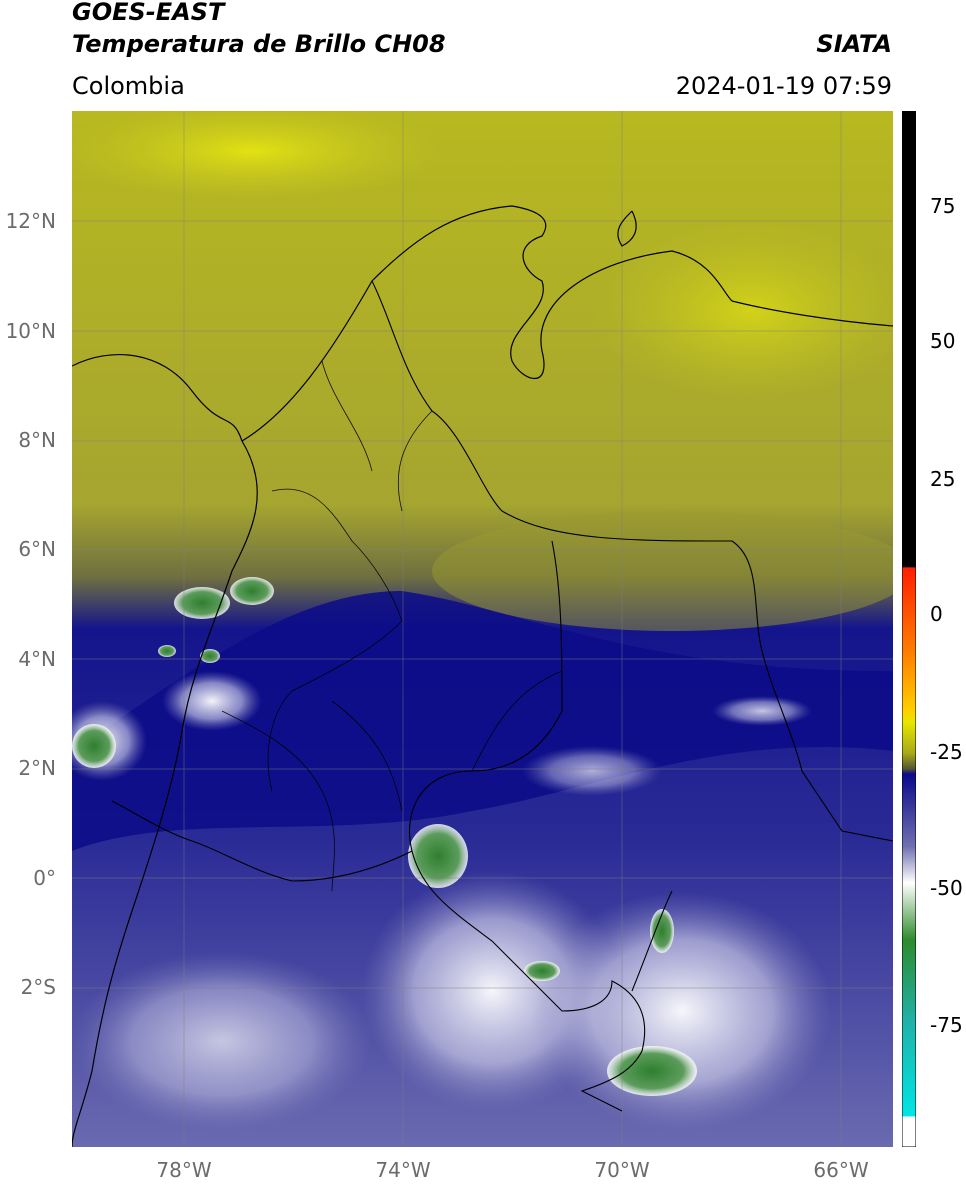  Describe the element at coordinates (38, 987) in the screenshot. I see `lat-label: 2°S` at that location.